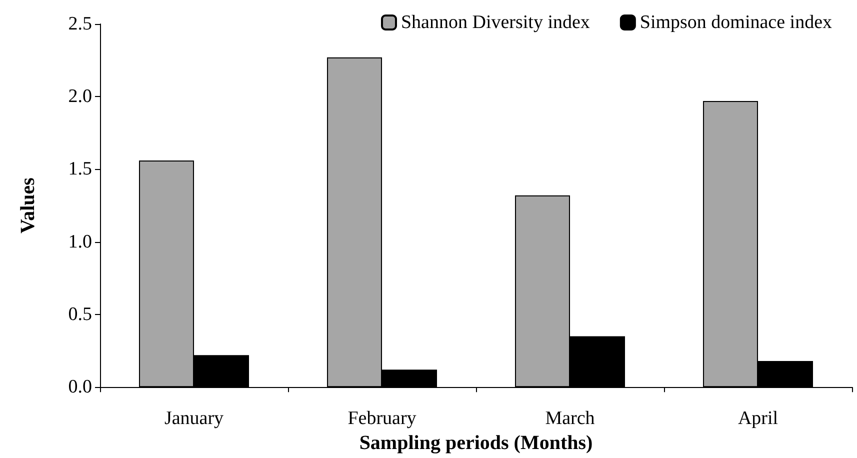 The height and width of the screenshot is (458, 857). Describe the element at coordinates (194, 419) in the screenshot. I see `x-tick-label: January` at that location.